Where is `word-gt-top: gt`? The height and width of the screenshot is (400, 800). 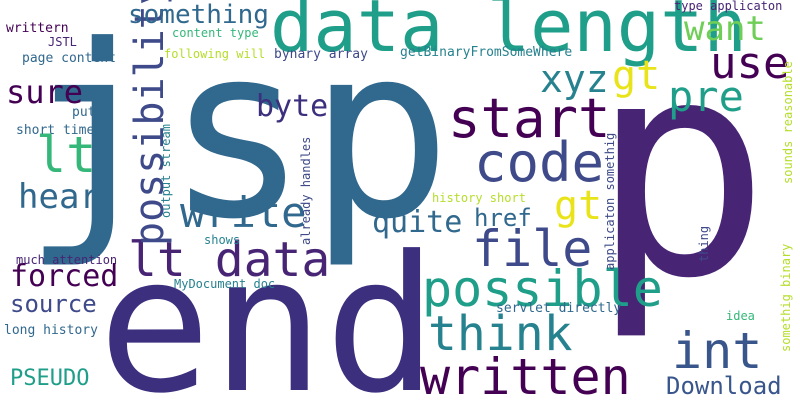
word-gt-top: gt is located at coordinates (636, 76).